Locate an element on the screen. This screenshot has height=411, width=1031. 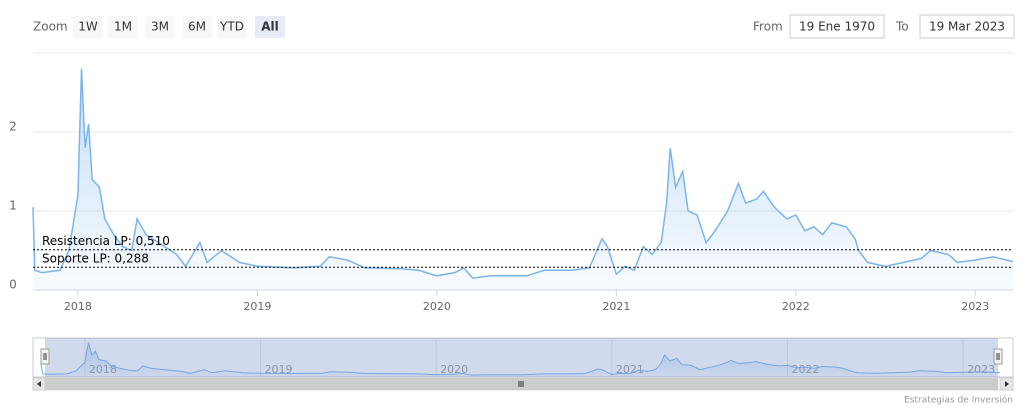
range-button-label: 1W is located at coordinates (88, 27).